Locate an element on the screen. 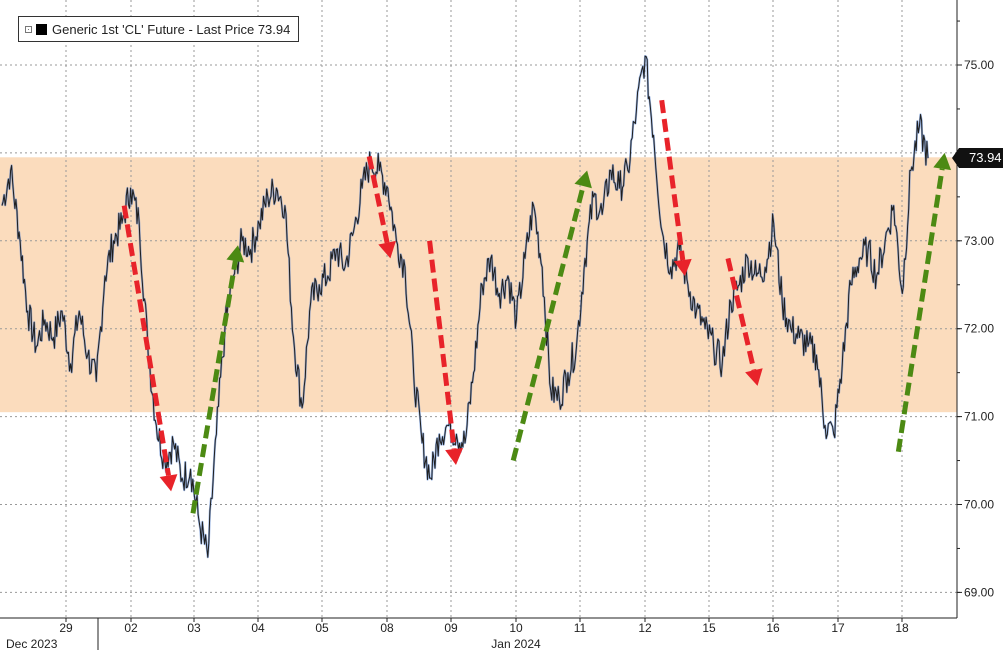  y-tick-label: 73.00 is located at coordinates (979, 241).